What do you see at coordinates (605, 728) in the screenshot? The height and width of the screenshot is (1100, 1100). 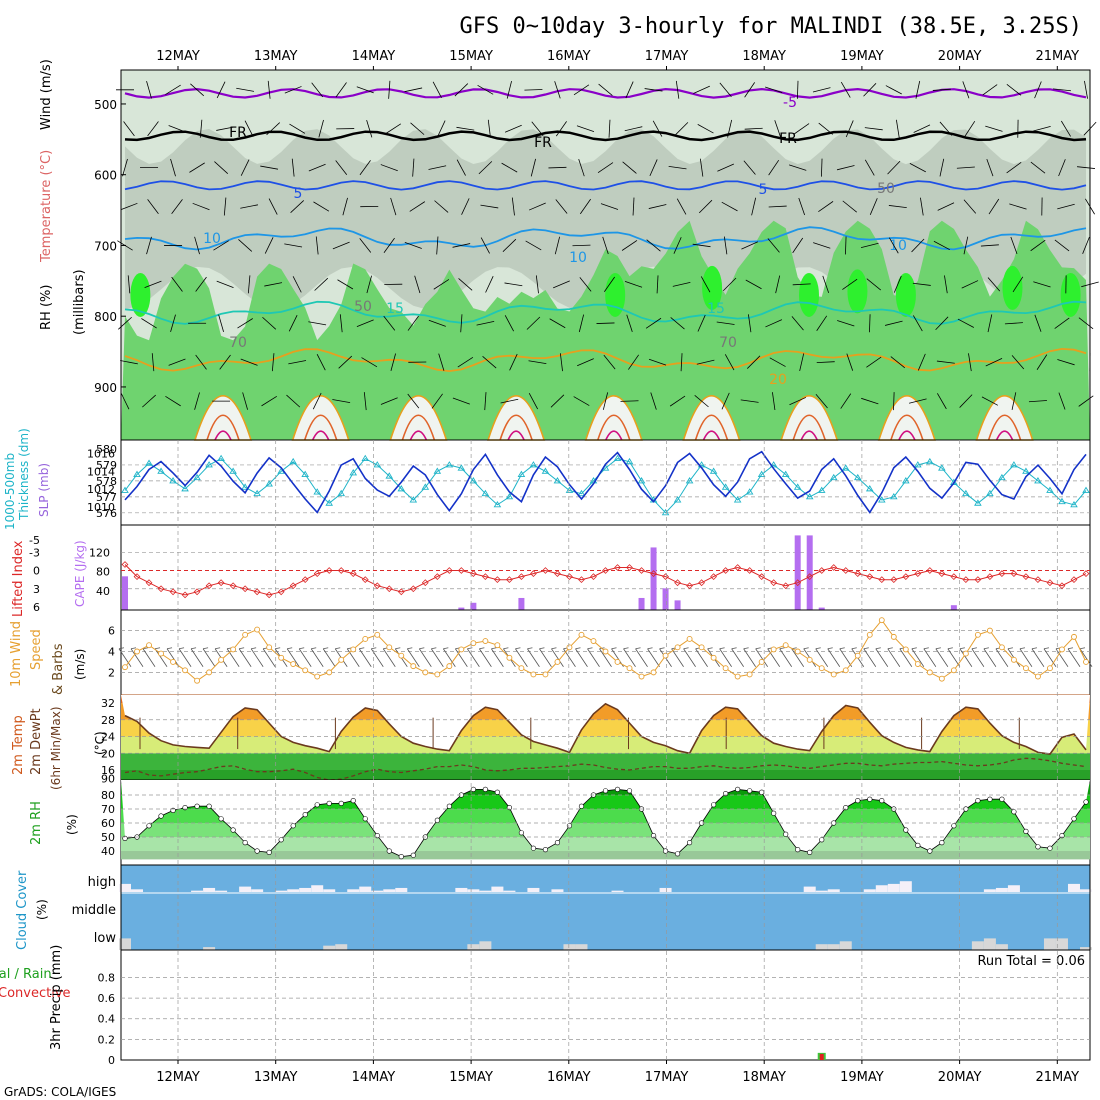 I see `temp-band` at bounding box center [605, 728].